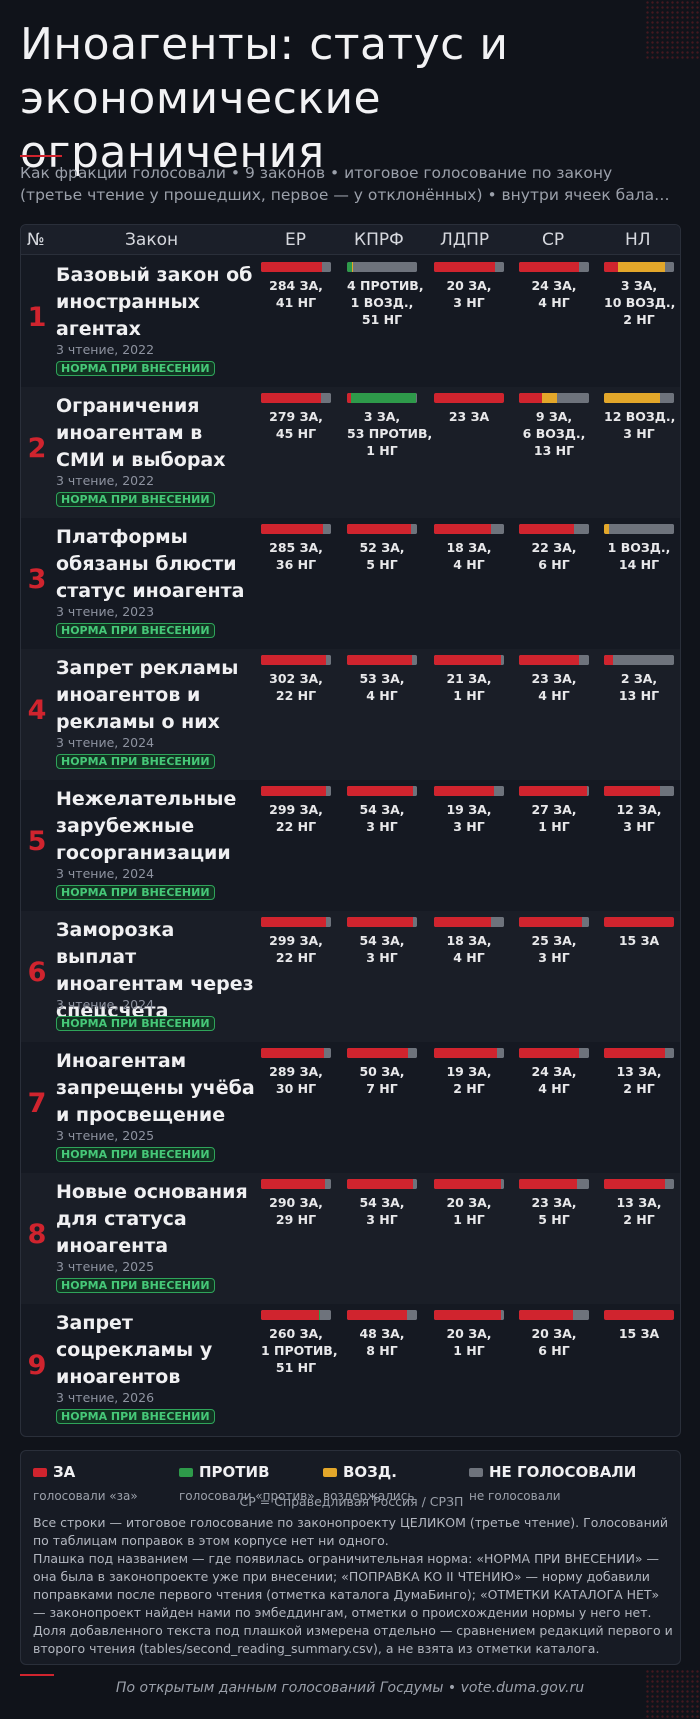  Describe the element at coordinates (554, 564) in the screenshot. I see `vote-count-line: 6 НГ` at that location.